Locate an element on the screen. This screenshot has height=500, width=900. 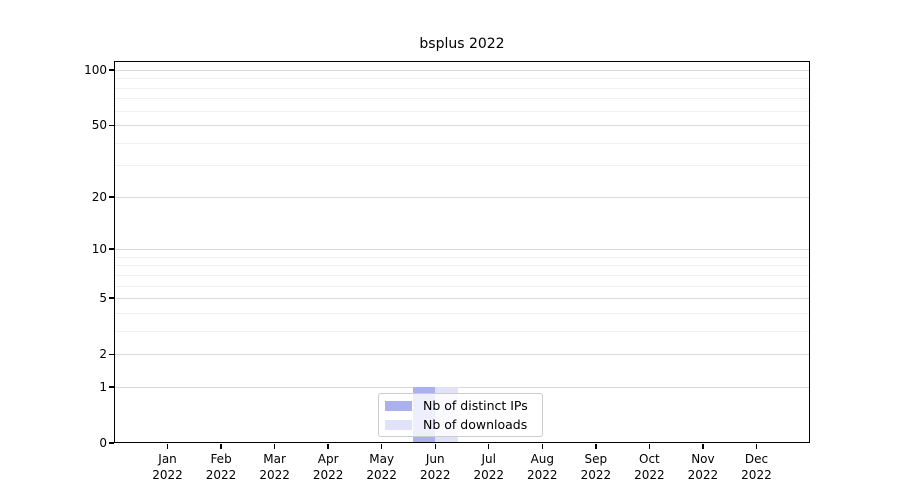
y-tick-label: 0 is located at coordinates (103, 443).